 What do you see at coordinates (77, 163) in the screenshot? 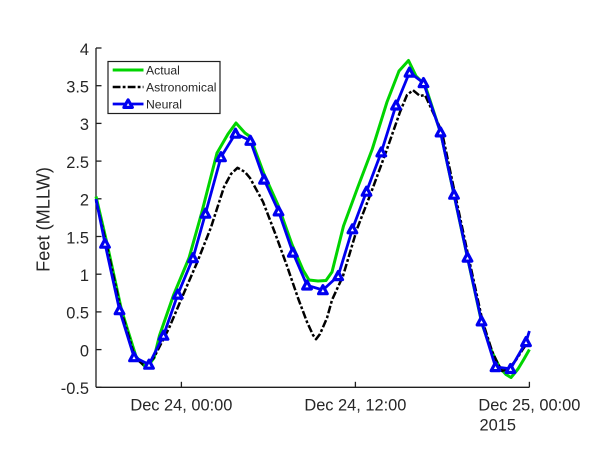
I see `svg-text: 2.5` at bounding box center [77, 163].